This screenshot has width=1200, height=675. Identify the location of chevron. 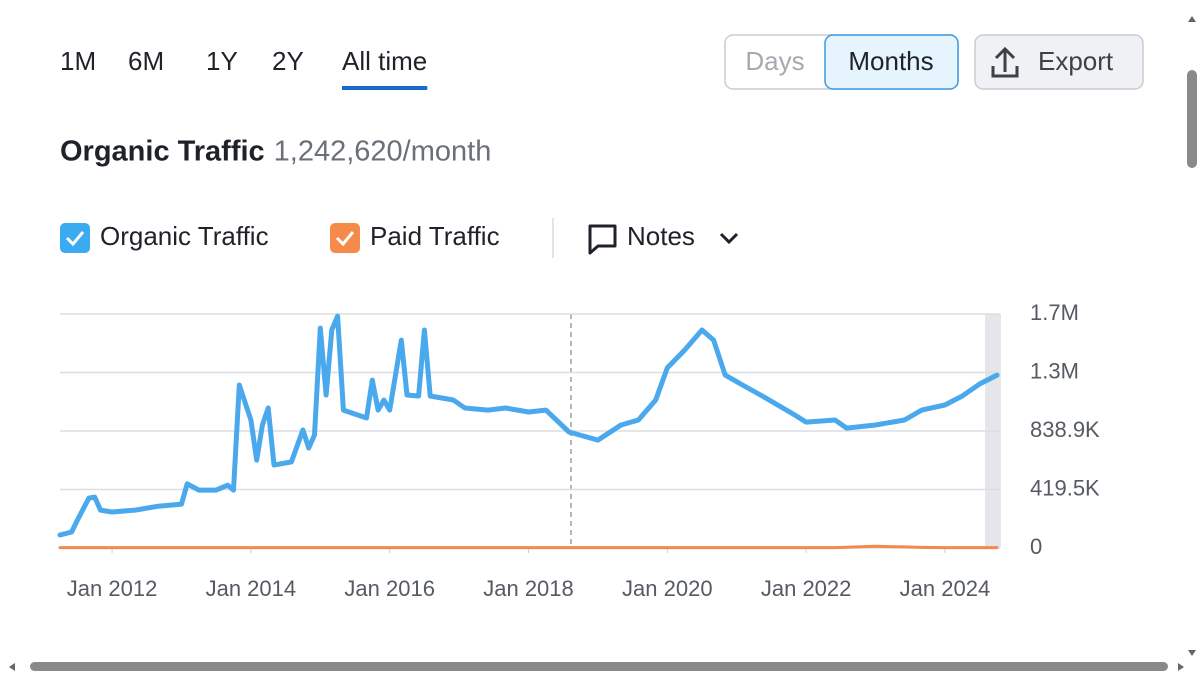
(729, 238).